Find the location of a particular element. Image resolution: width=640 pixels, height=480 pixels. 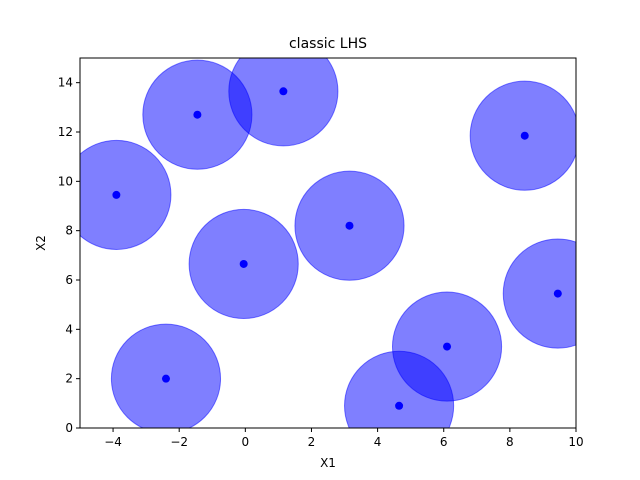

y-tick-label: 14 is located at coordinates (65, 83).